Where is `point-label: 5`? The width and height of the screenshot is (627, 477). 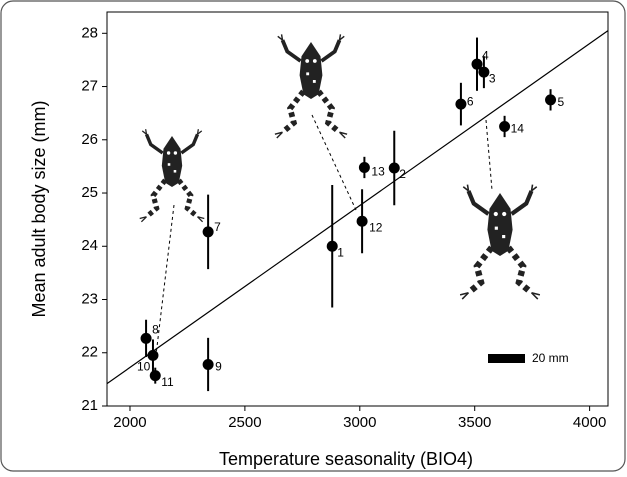 point-label: 5 is located at coordinates (561, 102).